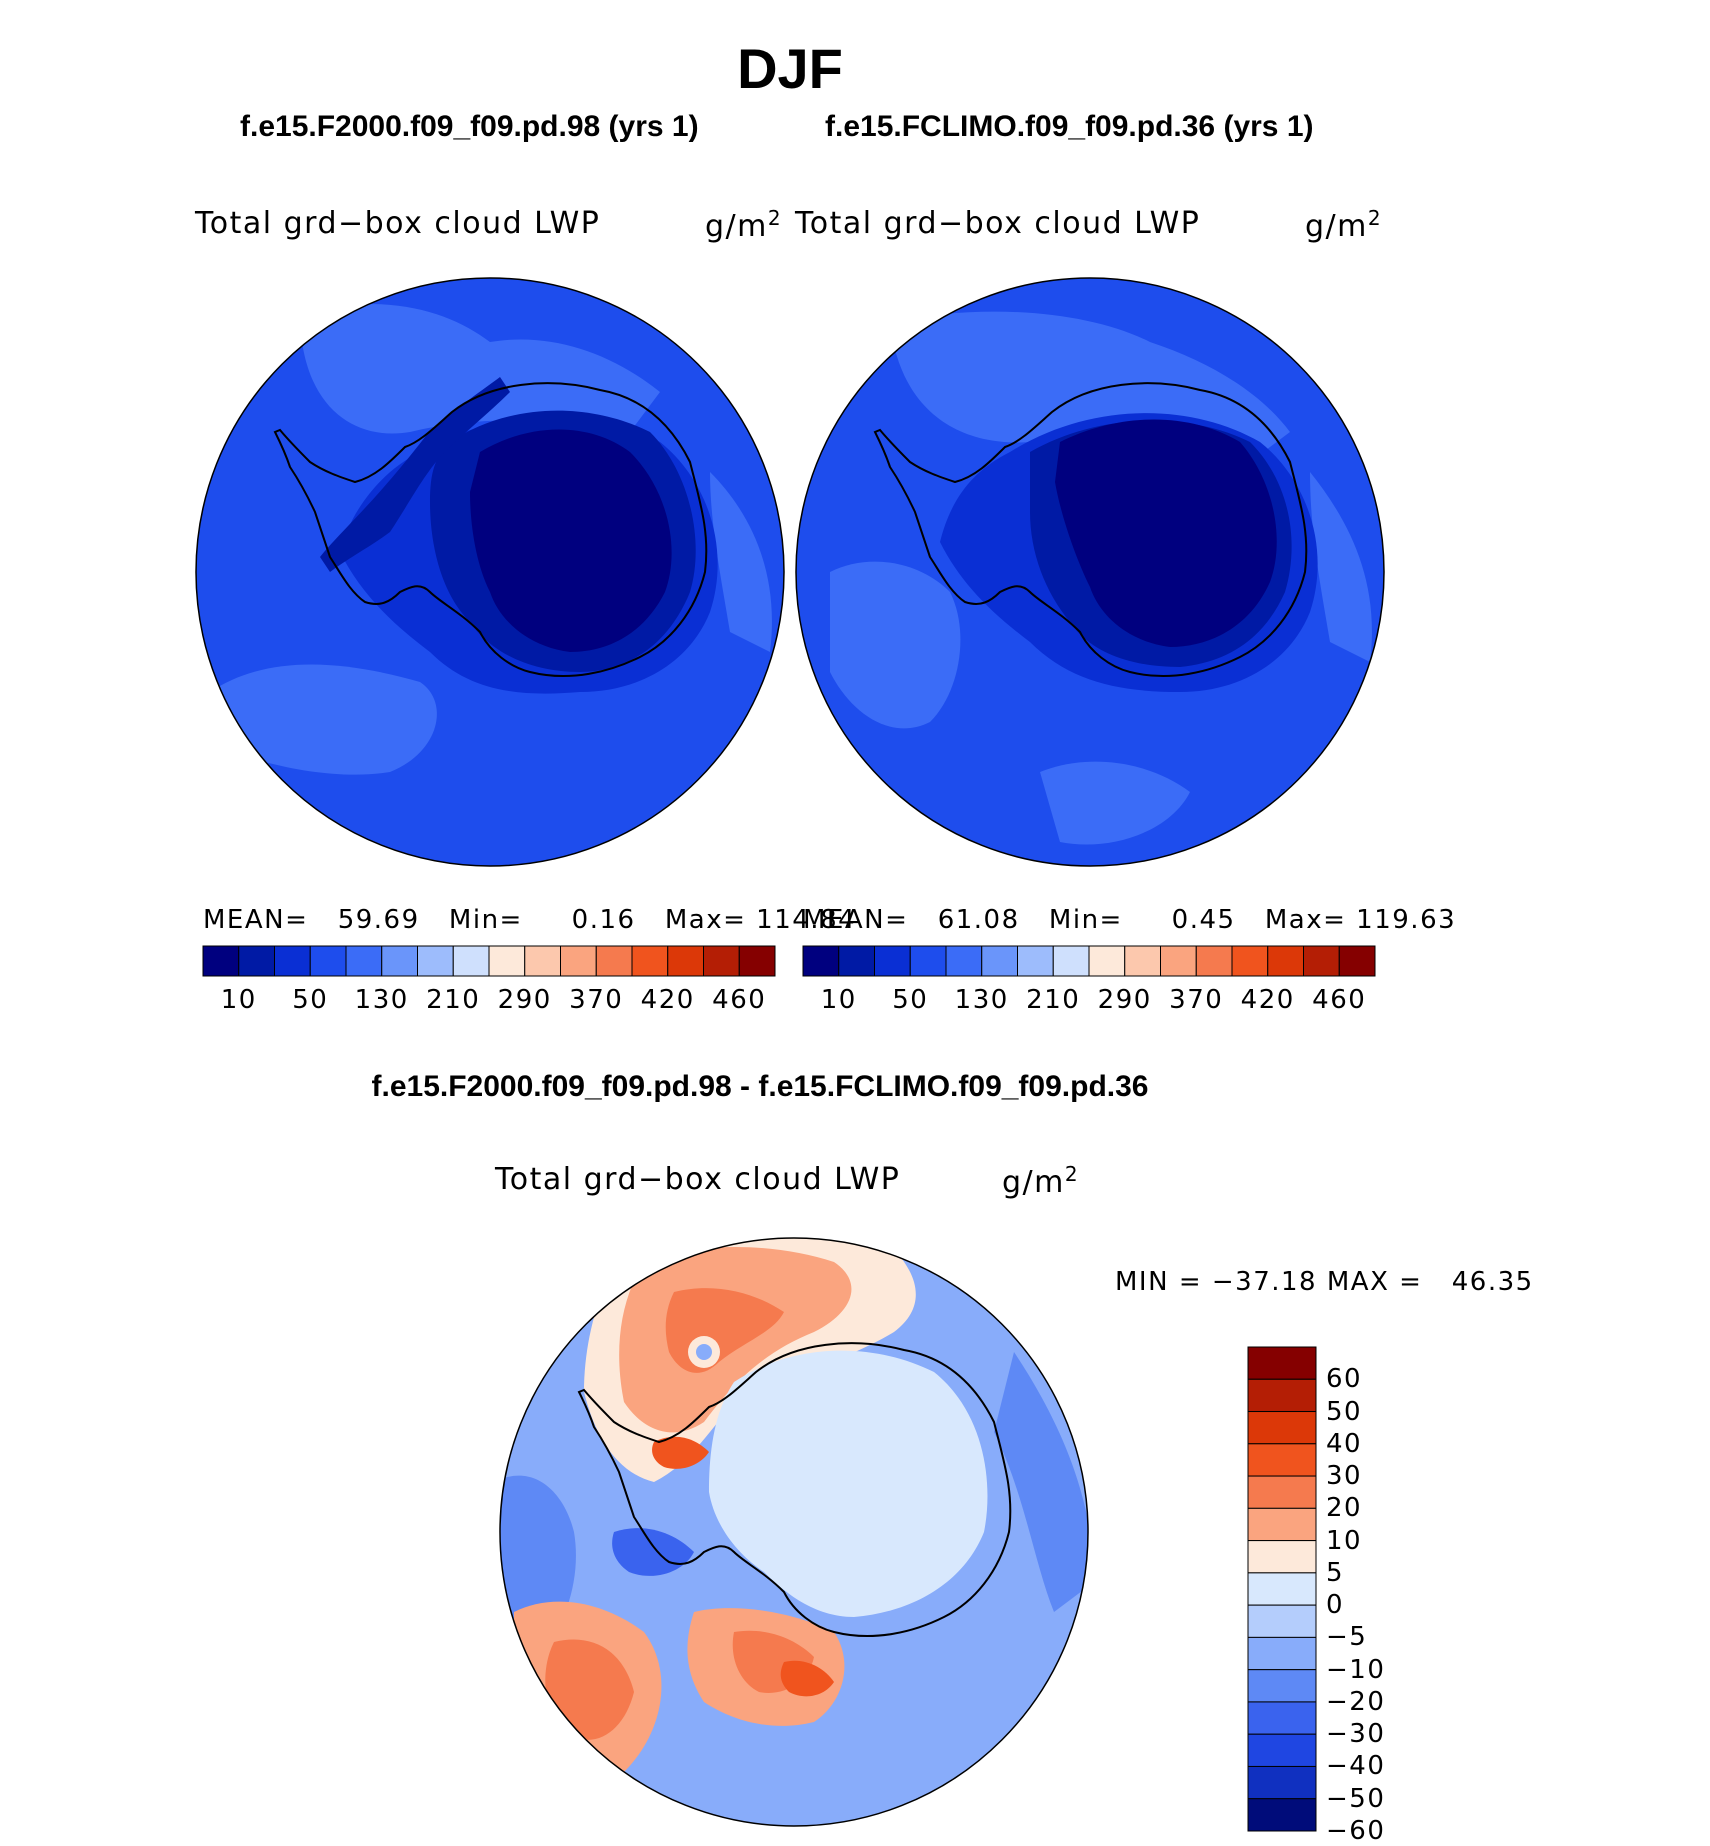  What do you see at coordinates (1282, 1589) in the screenshot?
I see `colorbar-difference` at bounding box center [1282, 1589].